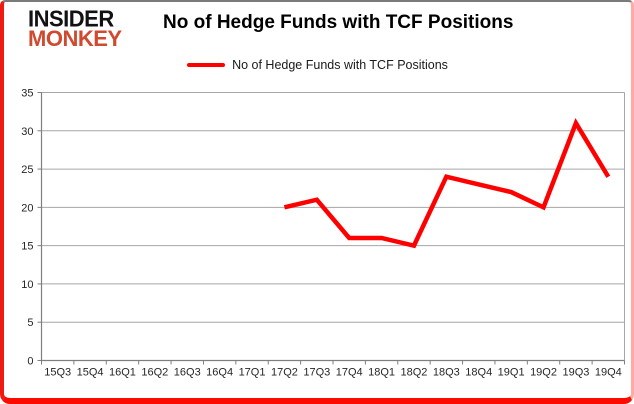 The image size is (634, 404). Describe the element at coordinates (71, 18) in the screenshot. I see `logo-line-insider: INSIDER` at that location.